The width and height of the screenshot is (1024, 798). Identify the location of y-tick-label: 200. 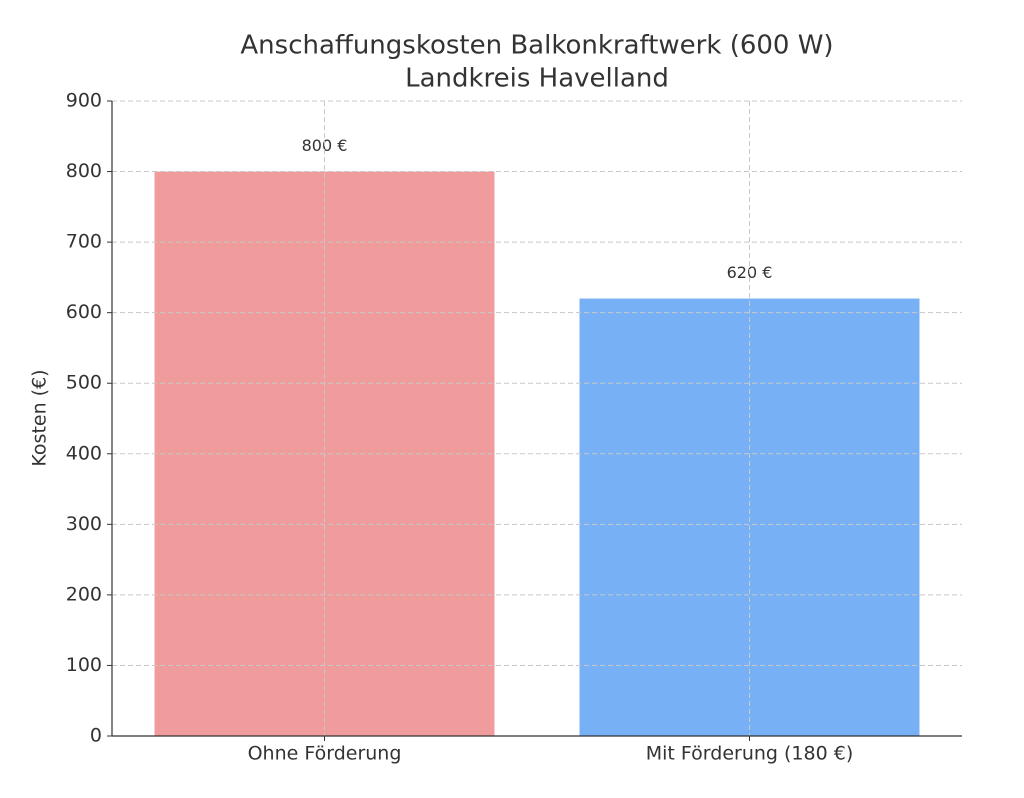
(84, 594).